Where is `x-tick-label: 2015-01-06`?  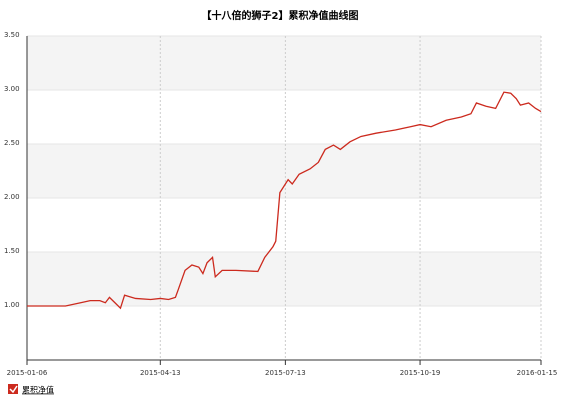 x-tick-label: 2015-01-06 is located at coordinates (27, 373).